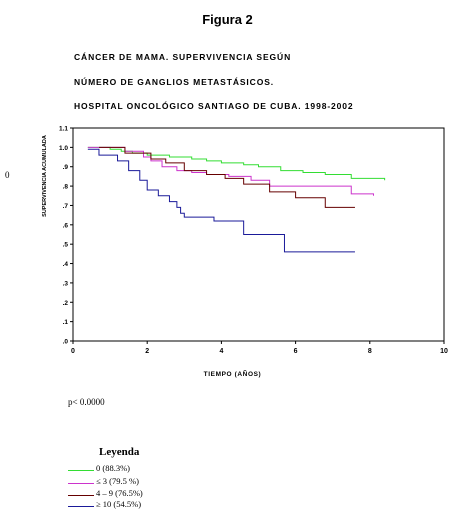 The height and width of the screenshot is (520, 455). Describe the element at coordinates (296, 351) in the screenshot. I see `x-tick-label: 6` at that location.